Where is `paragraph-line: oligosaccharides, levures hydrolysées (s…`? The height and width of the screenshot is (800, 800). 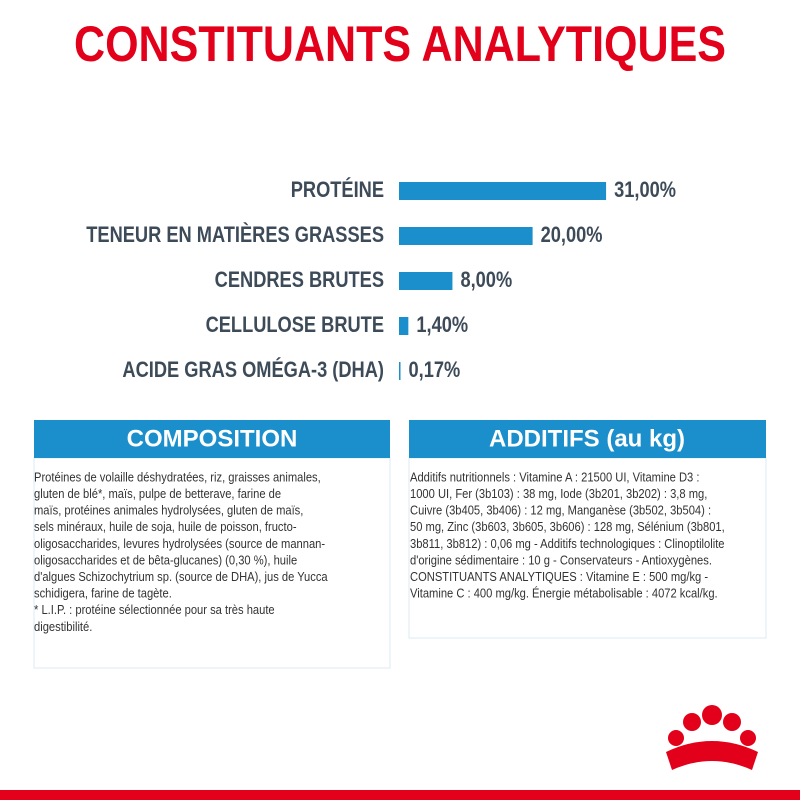 paragraph-line: oligosaccharides, levures hydrolysées (s… is located at coordinates (179, 543).